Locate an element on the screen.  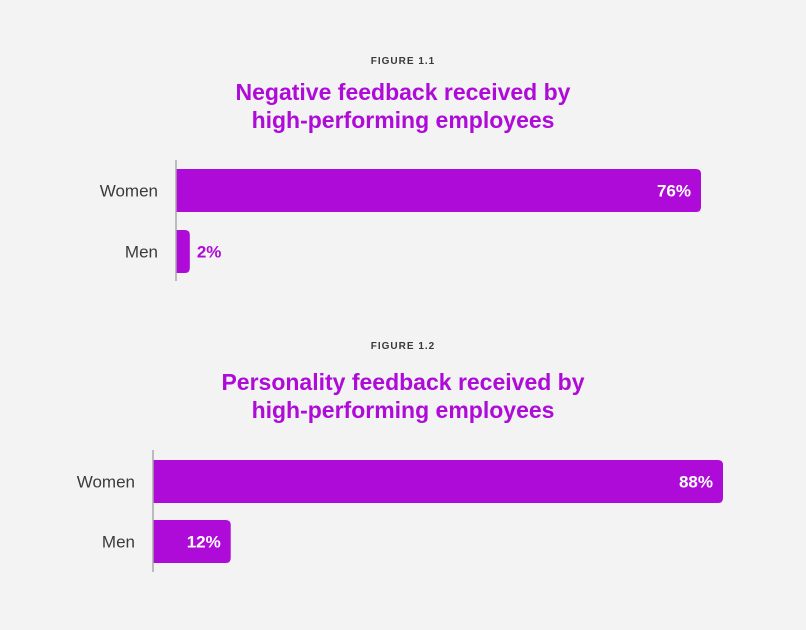
figure-1-2-title-line-2: high-performing employees is located at coordinates (403, 410).